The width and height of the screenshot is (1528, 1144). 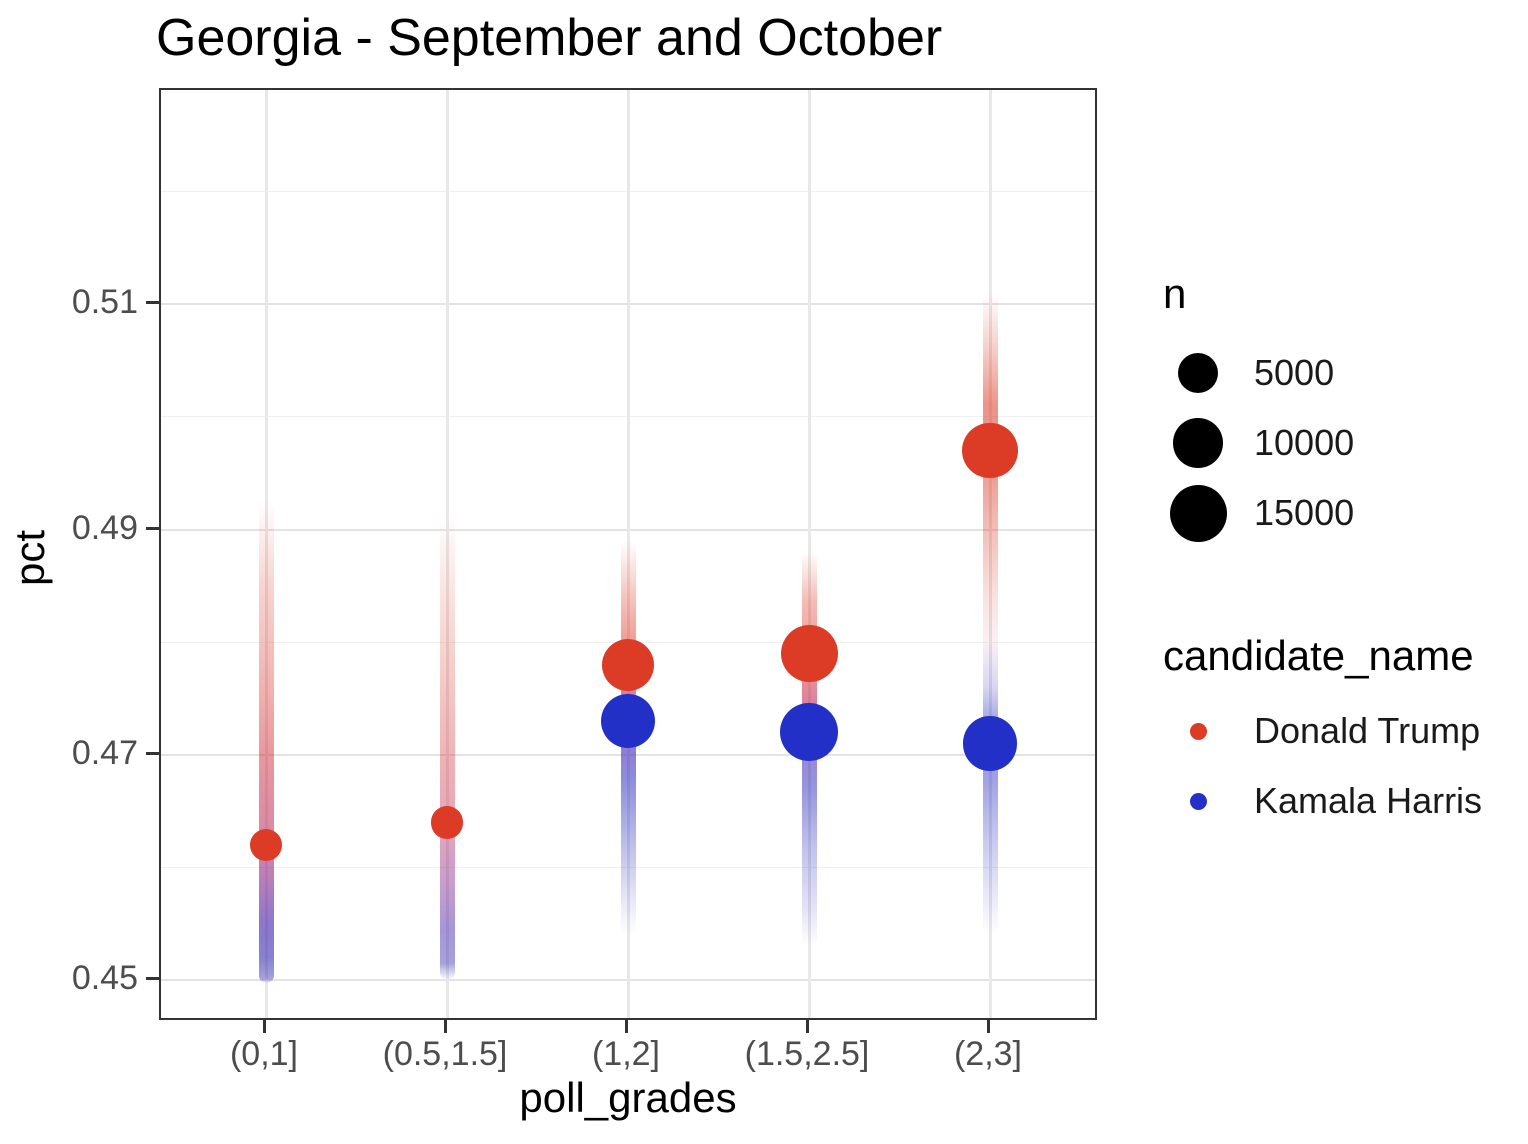 I want to click on x-axis-title: poll_grades, so click(x=628, y=1097).